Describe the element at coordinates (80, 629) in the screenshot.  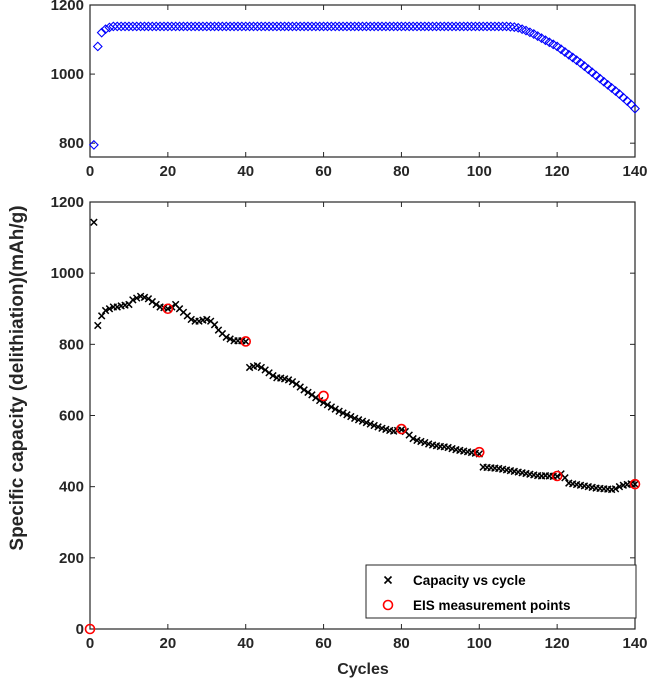
I see `bot-y-tick-label: 0` at that location.